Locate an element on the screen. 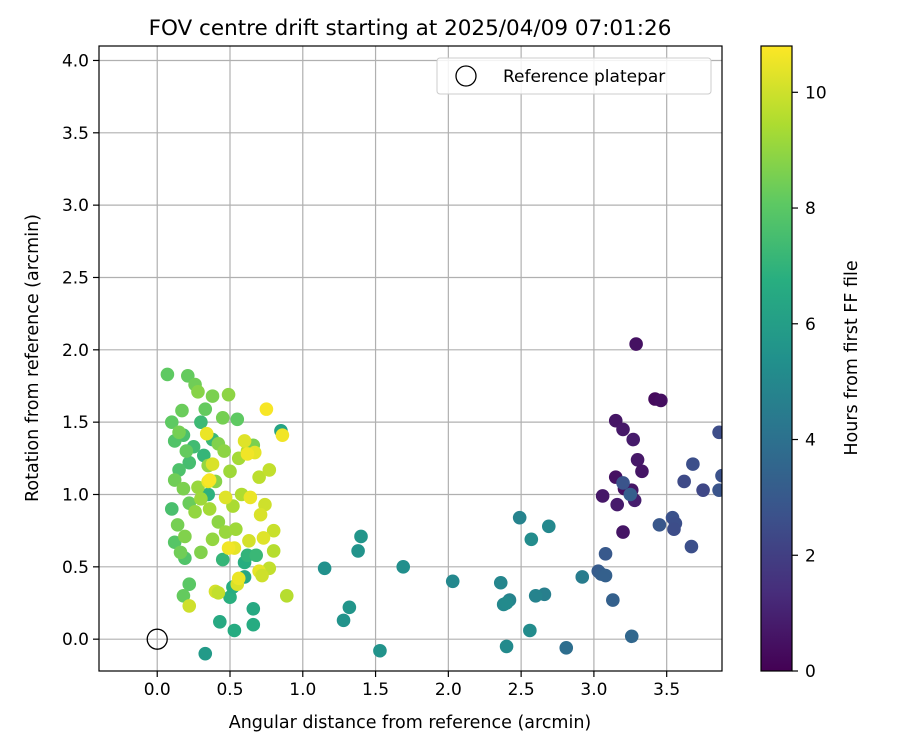  colorbar-tick-label: 2 is located at coordinates (810, 556).